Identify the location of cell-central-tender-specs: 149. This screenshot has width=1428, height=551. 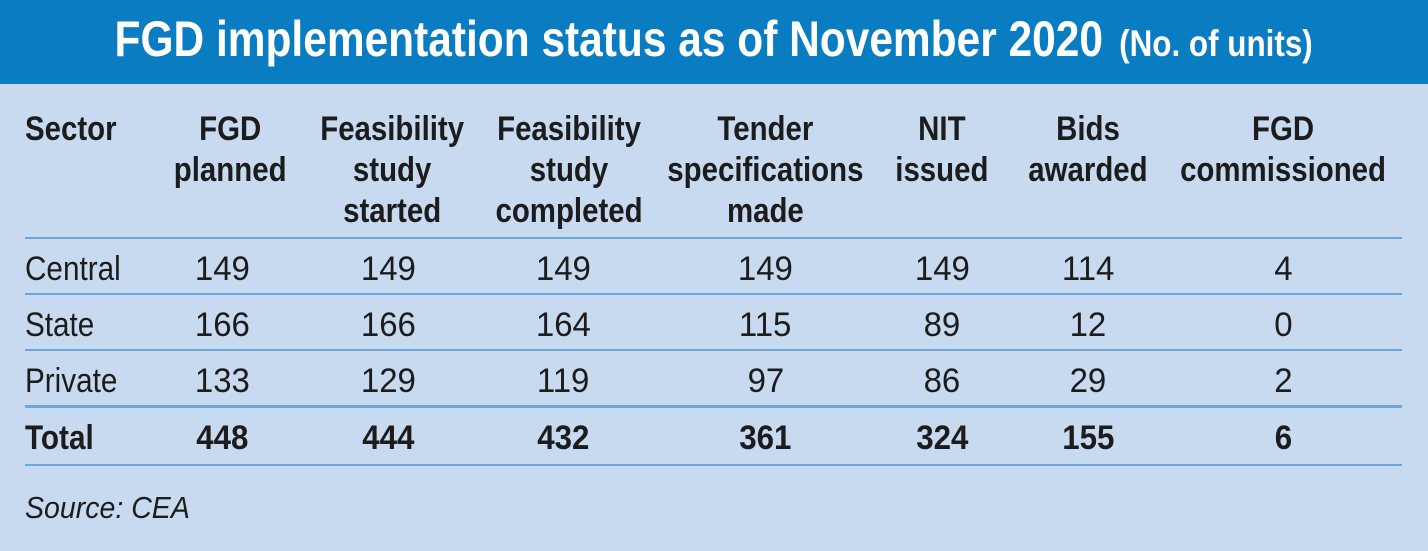
(765, 266).